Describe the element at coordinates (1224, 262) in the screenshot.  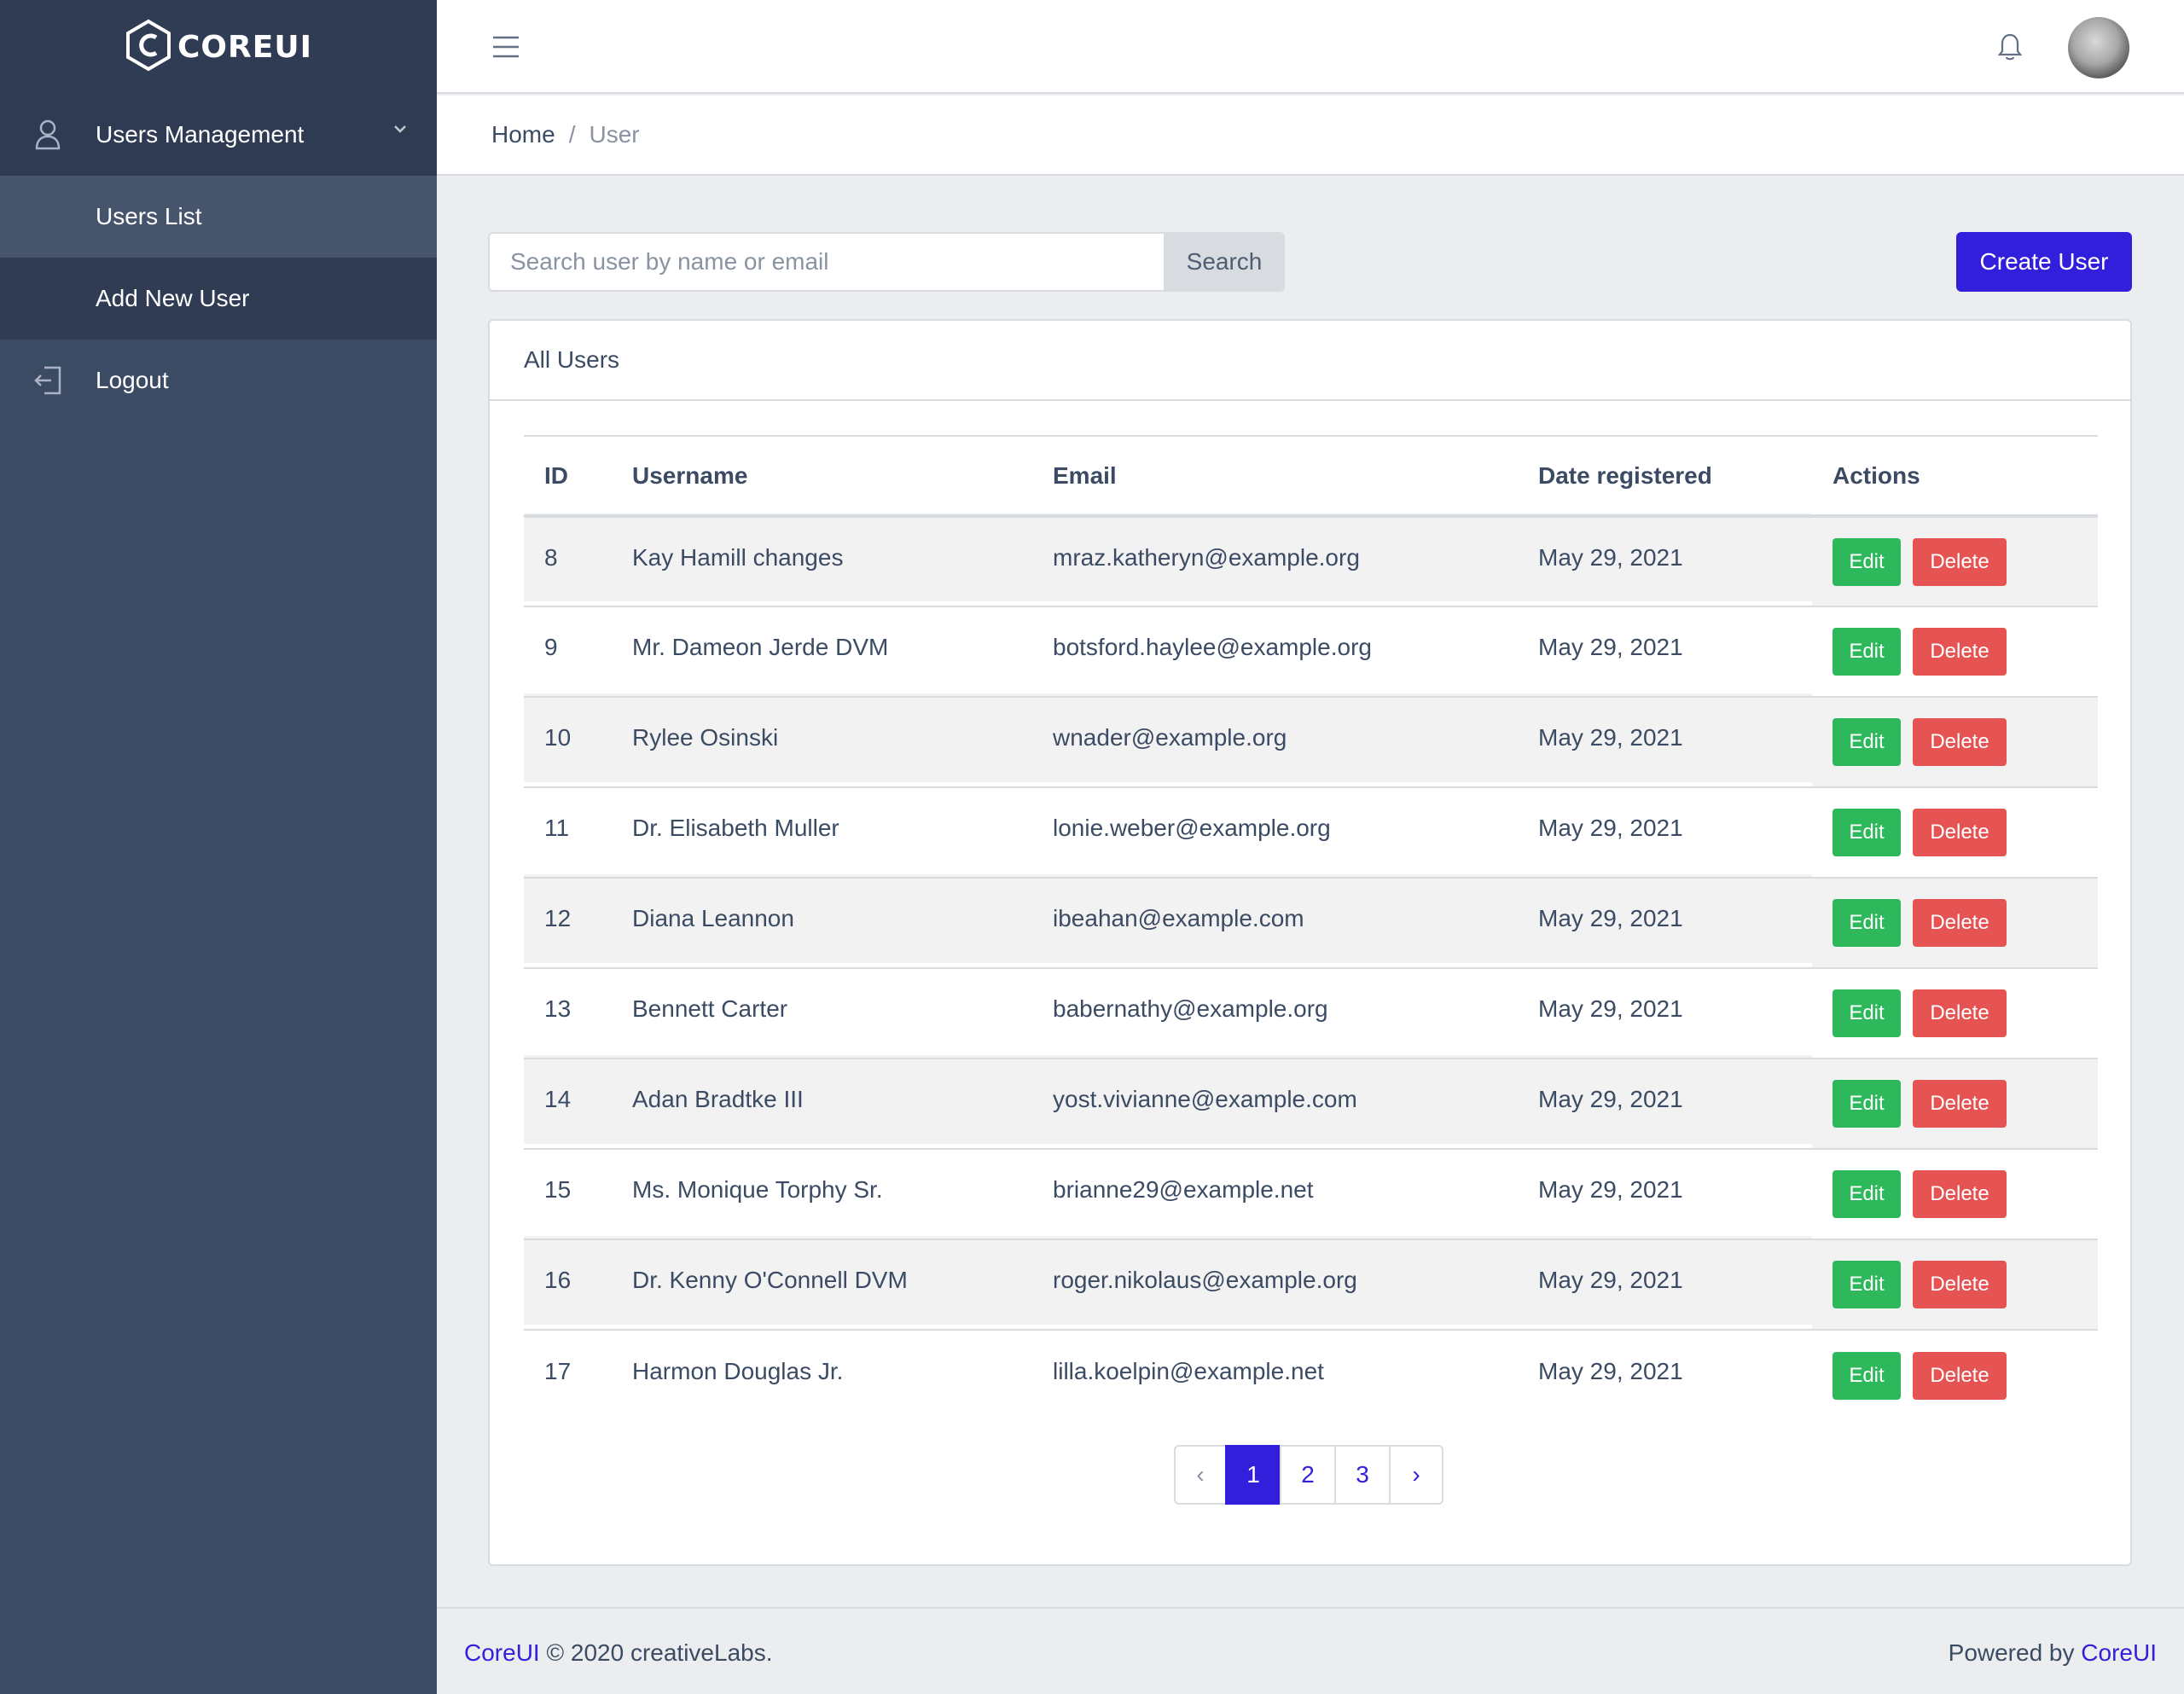
I see `search-button: Search` at that location.